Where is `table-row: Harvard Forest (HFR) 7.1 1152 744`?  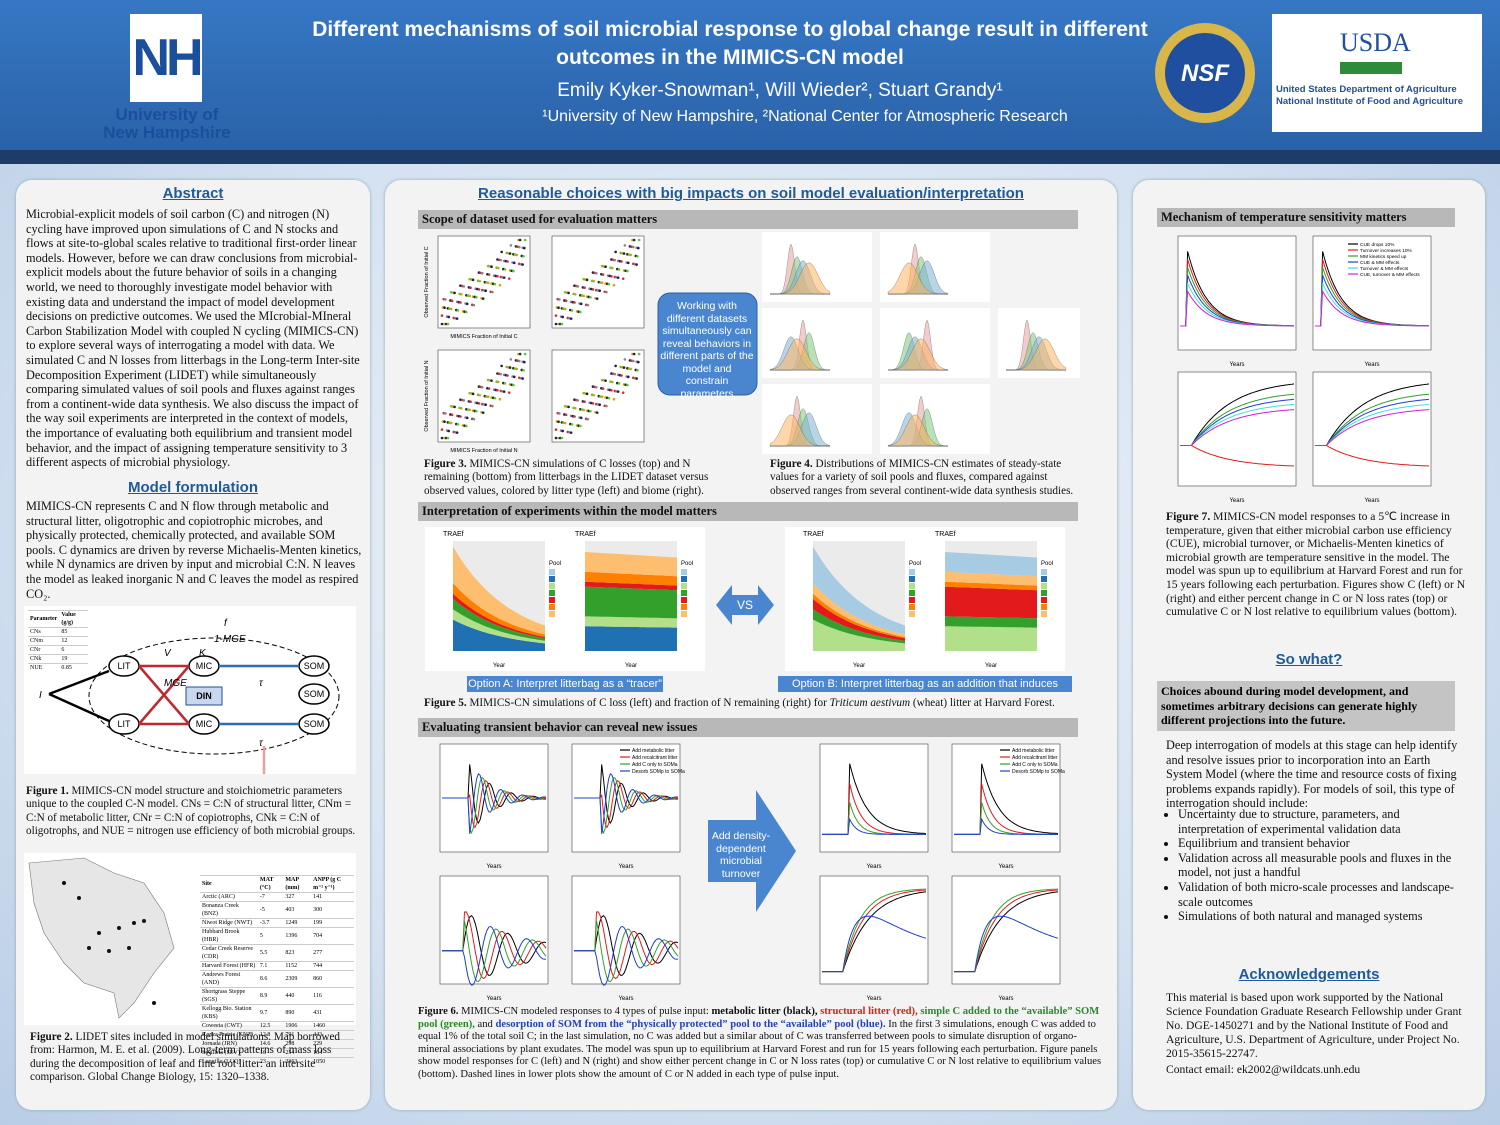 table-row: Harvard Forest (HFR) 7.1 1152 744 is located at coordinates (277, 966).